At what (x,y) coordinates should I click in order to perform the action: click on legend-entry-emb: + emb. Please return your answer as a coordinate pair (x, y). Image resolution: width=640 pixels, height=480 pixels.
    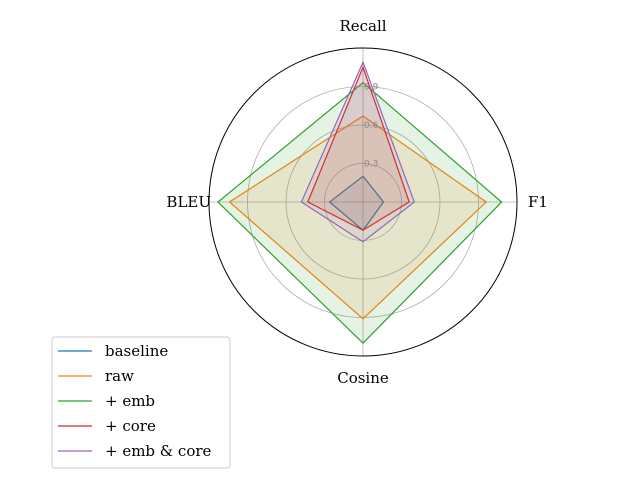
    Looking at the image, I should click on (106, 401).